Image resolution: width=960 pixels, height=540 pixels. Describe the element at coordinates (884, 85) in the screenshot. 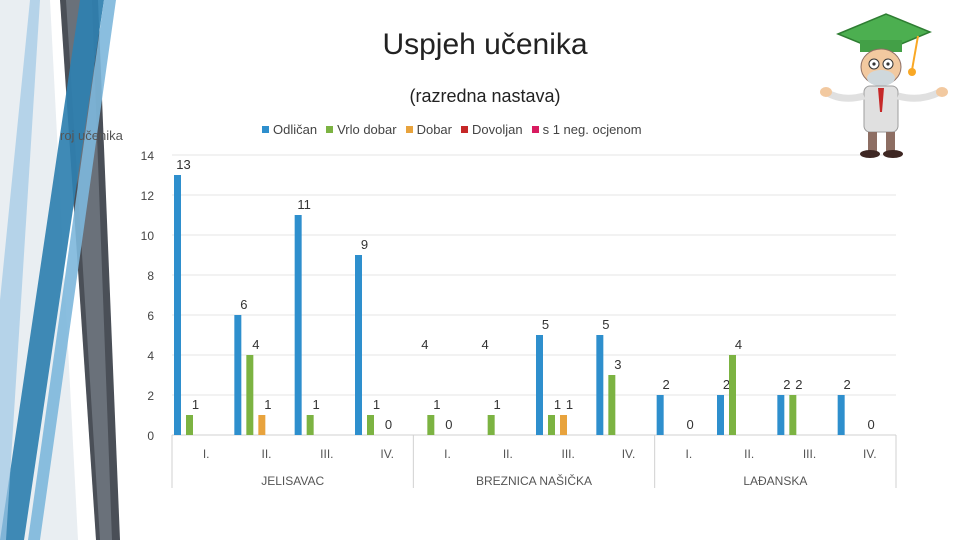

I see `graduate-mascot-illustration` at that location.